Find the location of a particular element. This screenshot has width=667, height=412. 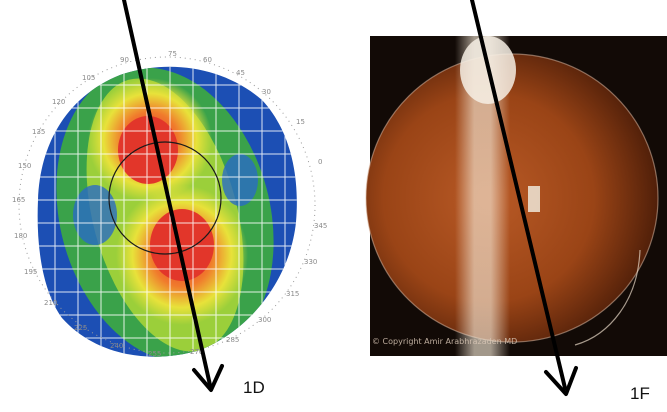

degree-label: 285 is located at coordinates (232, 340).